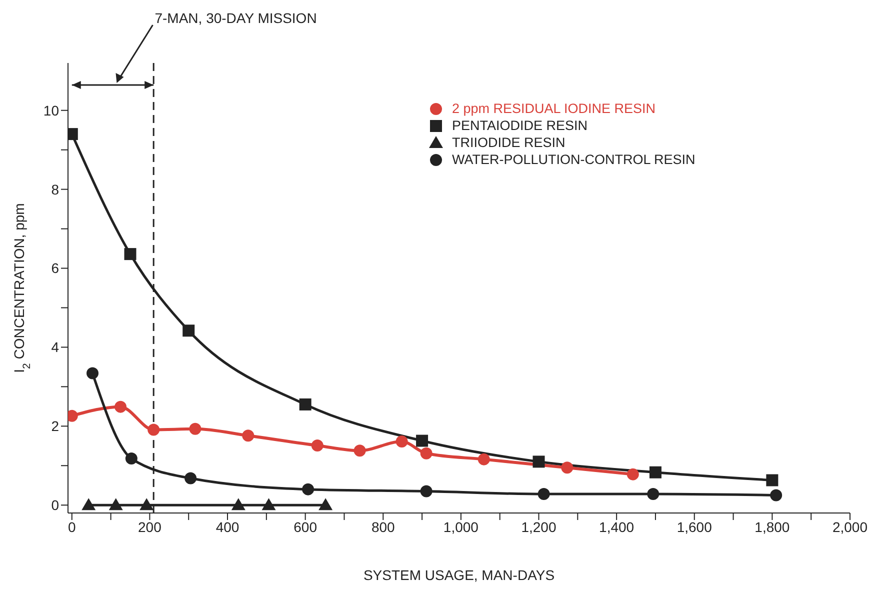 The height and width of the screenshot is (597, 885). Describe the element at coordinates (72, 526) in the screenshot. I see `x-tick-label: 0` at that location.